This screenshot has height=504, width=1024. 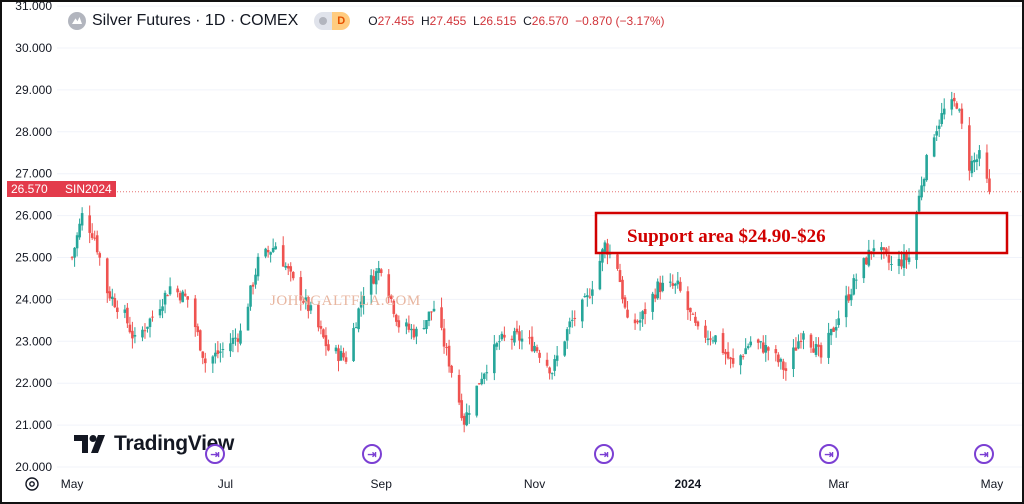 What do you see at coordinates (345, 301) in the screenshot?
I see `watermark-text: JOHNGALTFLA.COM` at bounding box center [345, 301].